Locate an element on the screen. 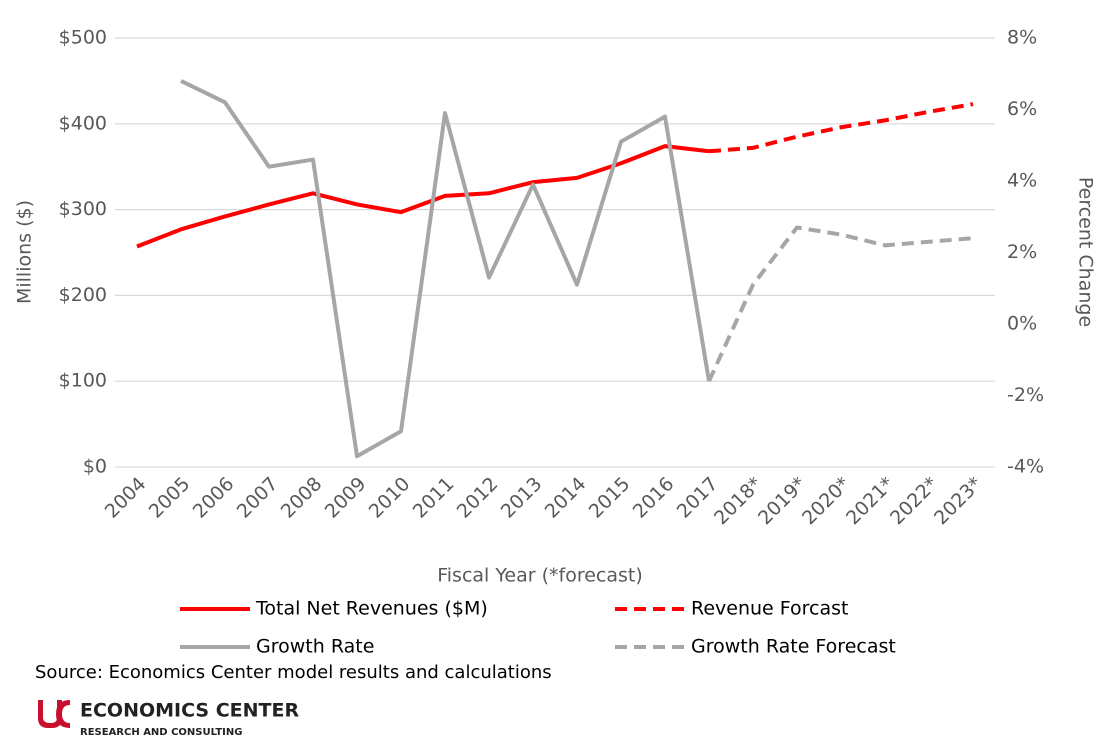  y2-tick-label: -2% is located at coordinates (1025, 395).